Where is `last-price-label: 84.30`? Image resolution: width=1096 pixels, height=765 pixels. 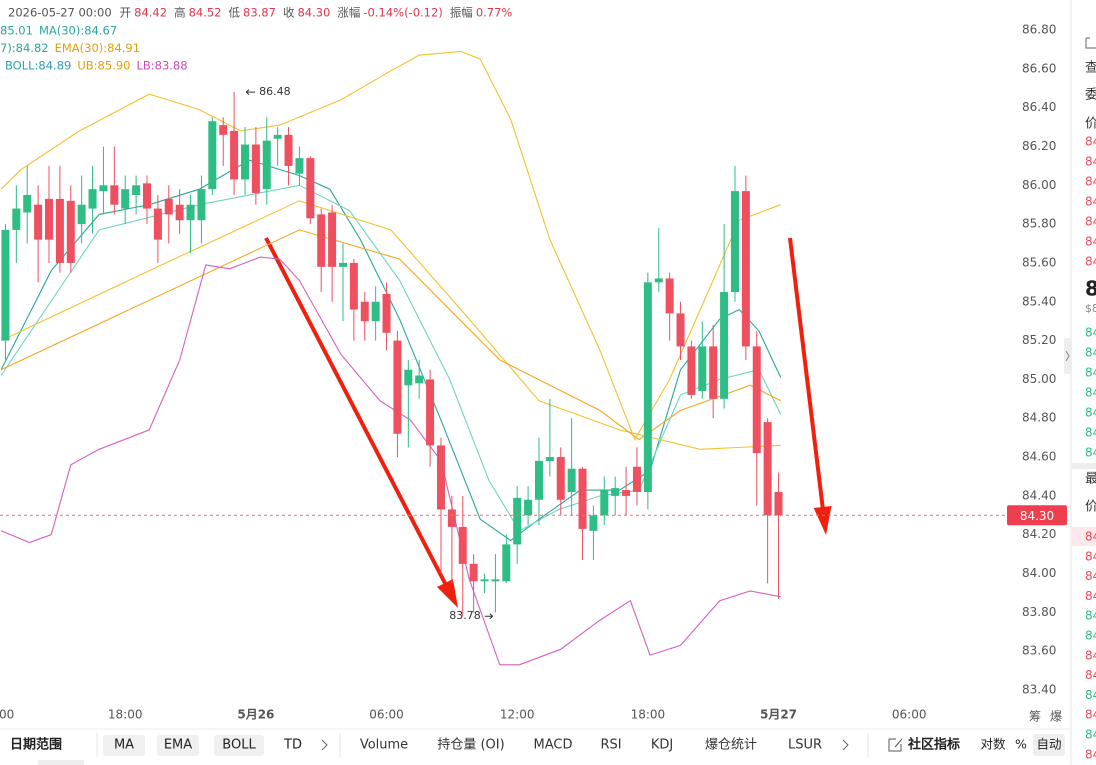 last-price-label: 84.30 is located at coordinates (1037, 516).